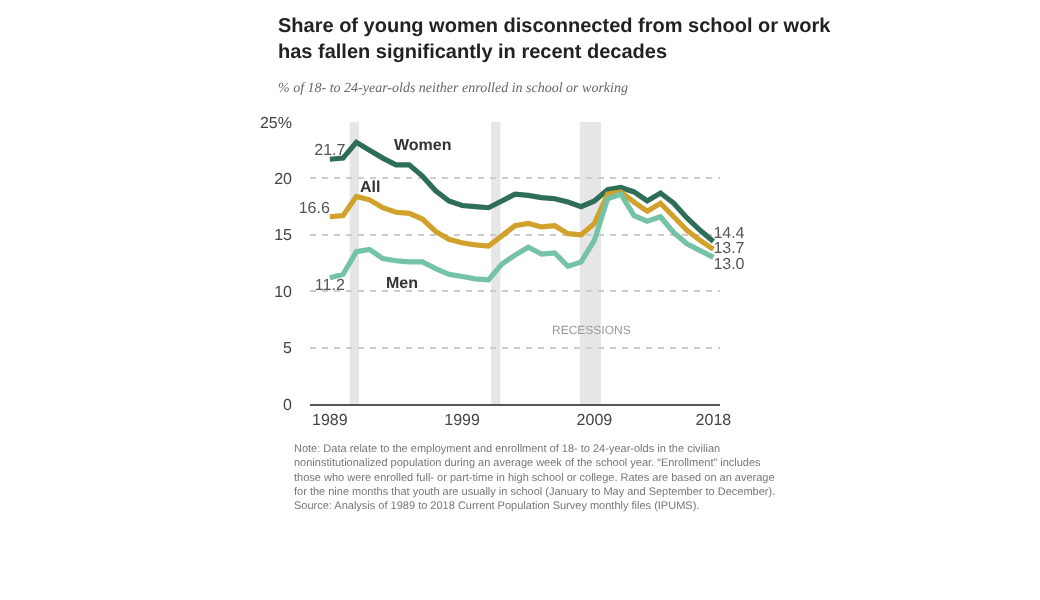 The image size is (1040, 600). What do you see at coordinates (314, 207) in the screenshot?
I see `data-label: 16.6` at bounding box center [314, 207].